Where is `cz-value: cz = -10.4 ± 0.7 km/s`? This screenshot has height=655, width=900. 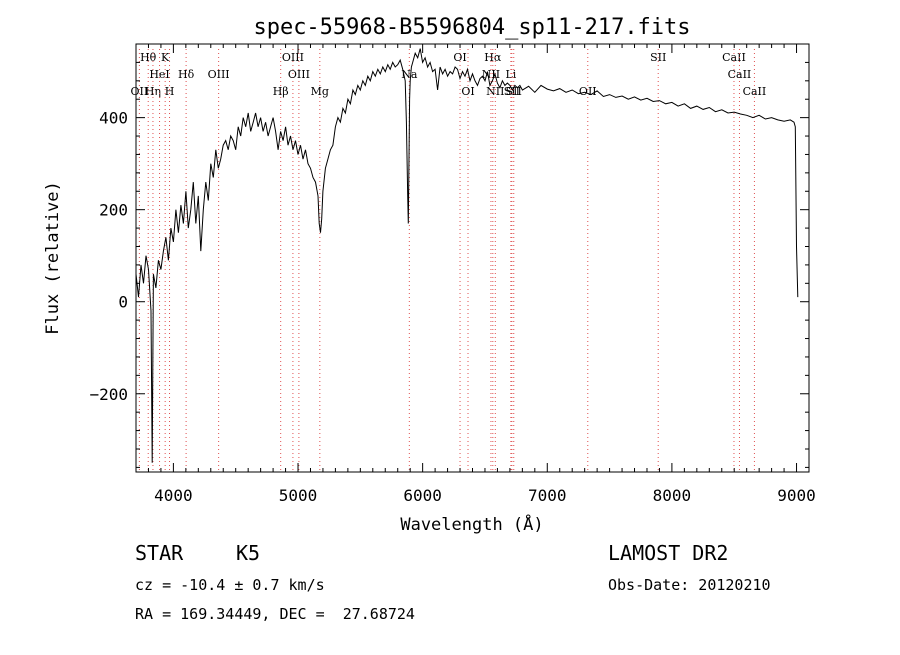 cz-value: cz = -10.4 ± 0.7 km/s is located at coordinates (230, 585).